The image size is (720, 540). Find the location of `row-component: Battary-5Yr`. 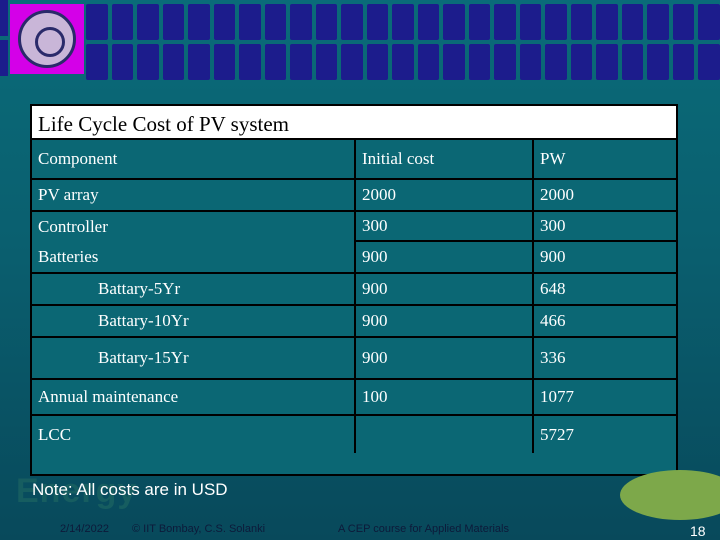

row-component: Battary-5Yr is located at coordinates (193, 288).